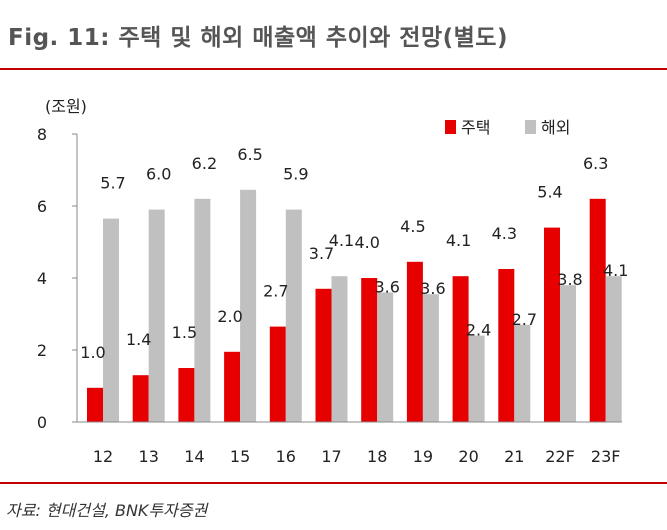  What do you see at coordinates (549, 192) in the screenshot?
I see `data-label-housing-22F: 5.4` at bounding box center [549, 192].